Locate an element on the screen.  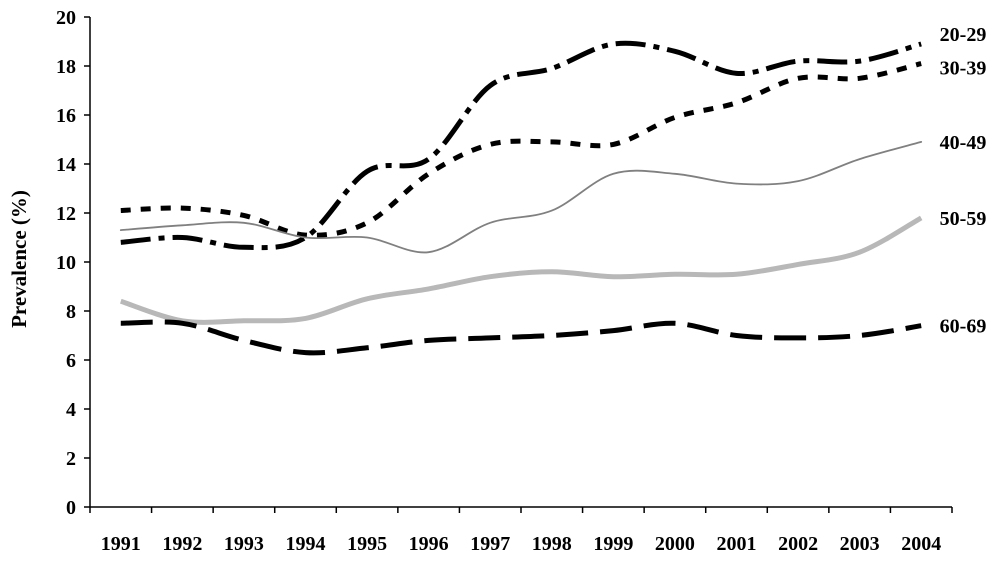
x-tick-label: 2004 is located at coordinates (921, 544).